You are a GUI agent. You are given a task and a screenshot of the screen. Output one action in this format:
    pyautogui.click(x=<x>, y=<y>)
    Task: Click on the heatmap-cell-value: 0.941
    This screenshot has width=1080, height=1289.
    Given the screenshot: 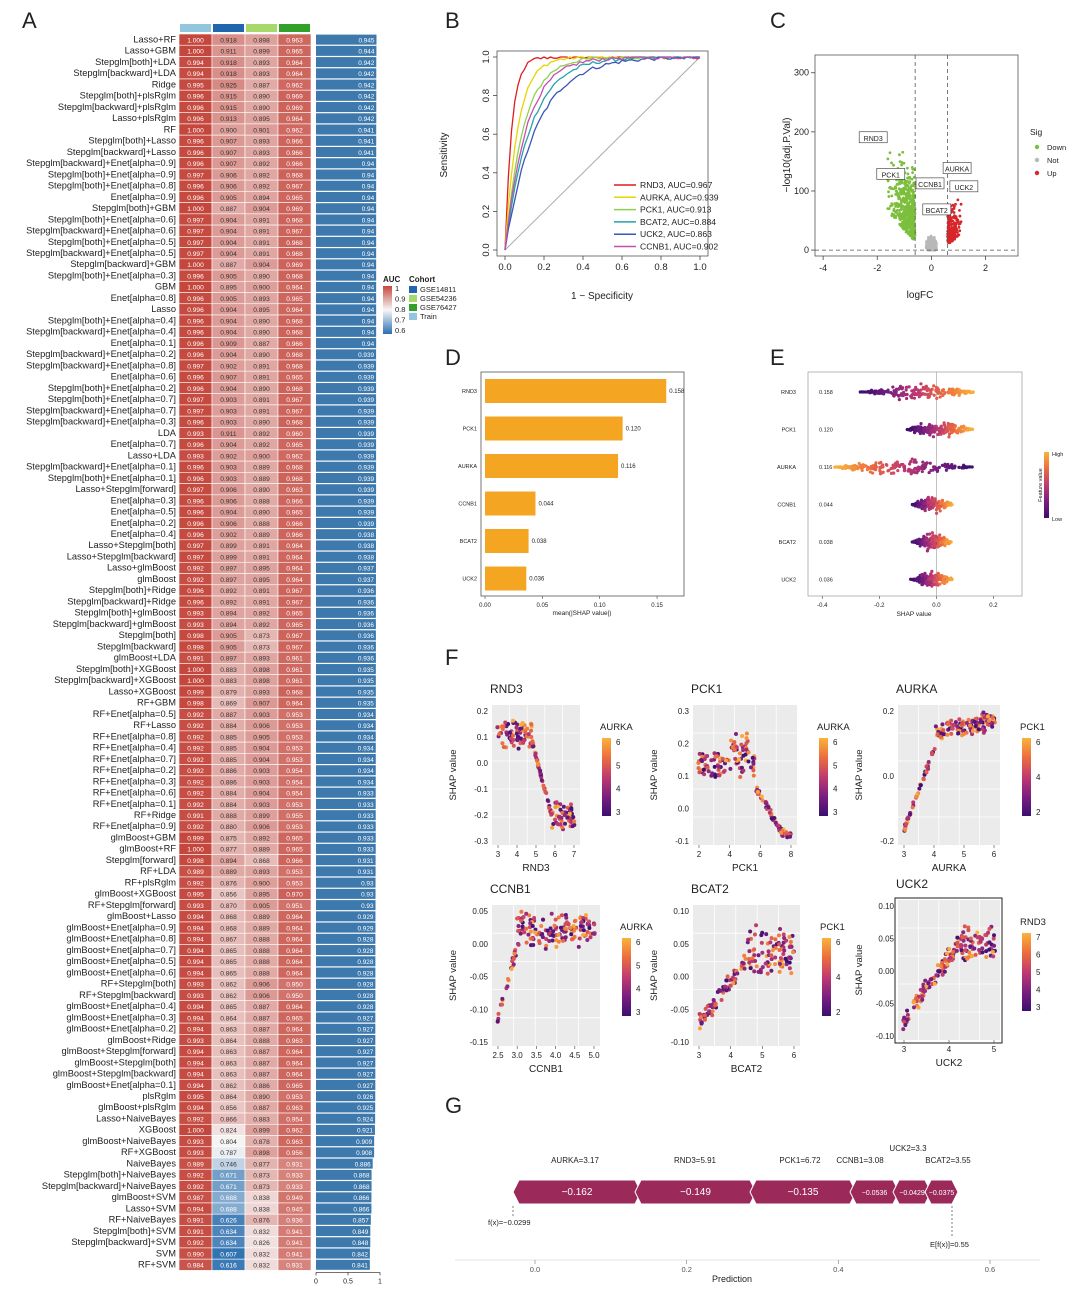 What is the action you would take?
    pyautogui.click(x=294, y=1254)
    